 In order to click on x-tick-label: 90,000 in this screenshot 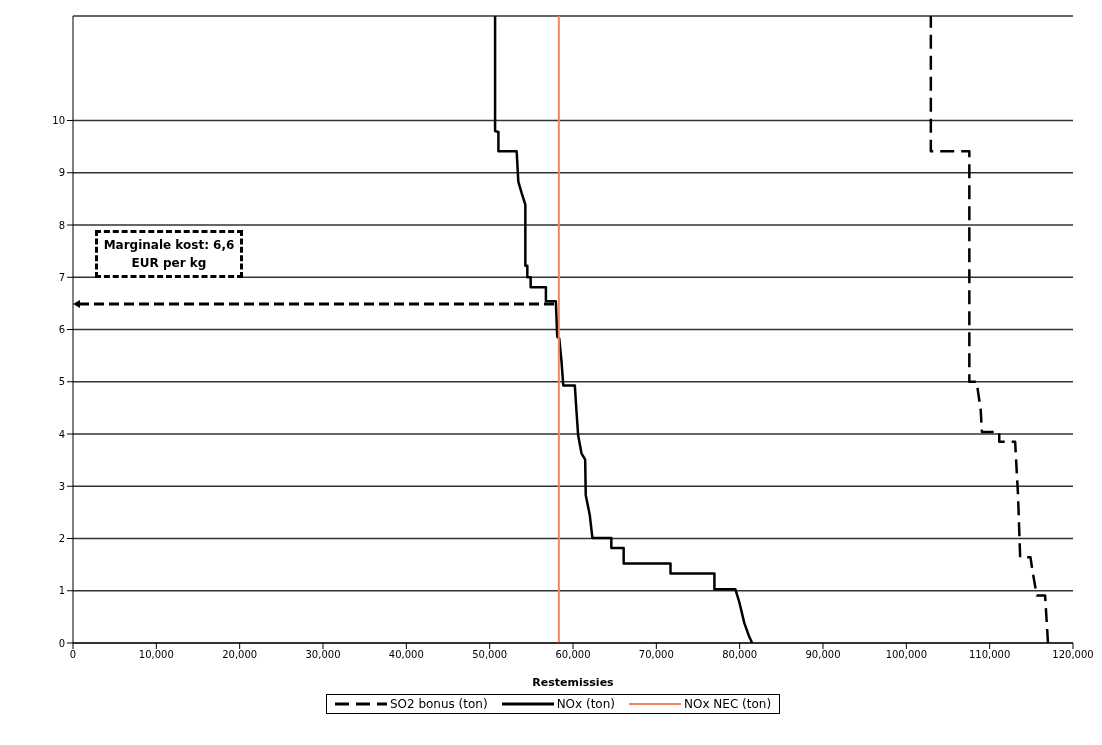, I will do `click(823, 655)`.